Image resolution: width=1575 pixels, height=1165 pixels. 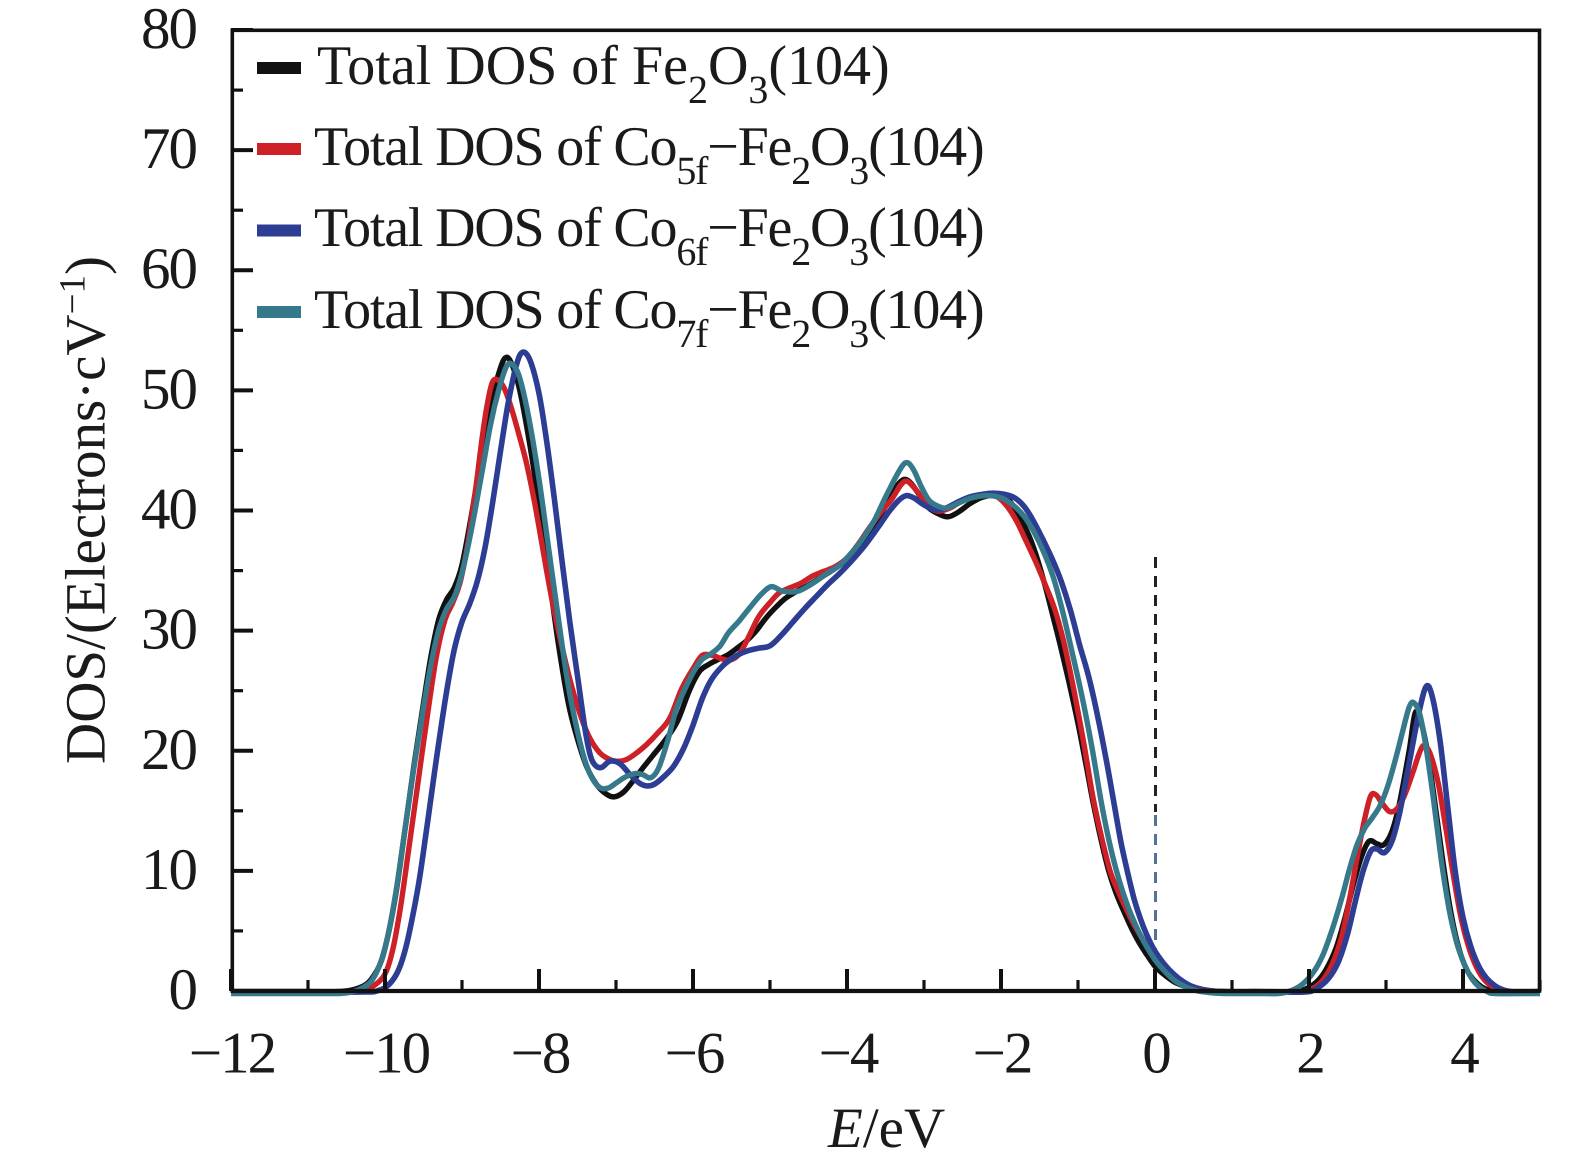 I want to click on svg-text: 60, so click(x=169, y=268).